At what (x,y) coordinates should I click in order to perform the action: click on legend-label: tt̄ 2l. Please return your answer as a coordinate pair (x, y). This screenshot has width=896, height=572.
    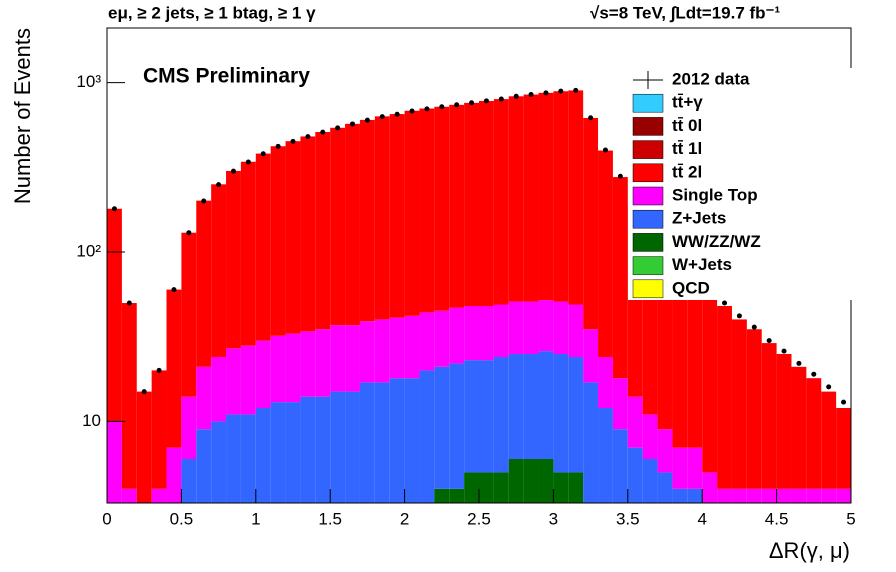
    Looking at the image, I should click on (687, 171).